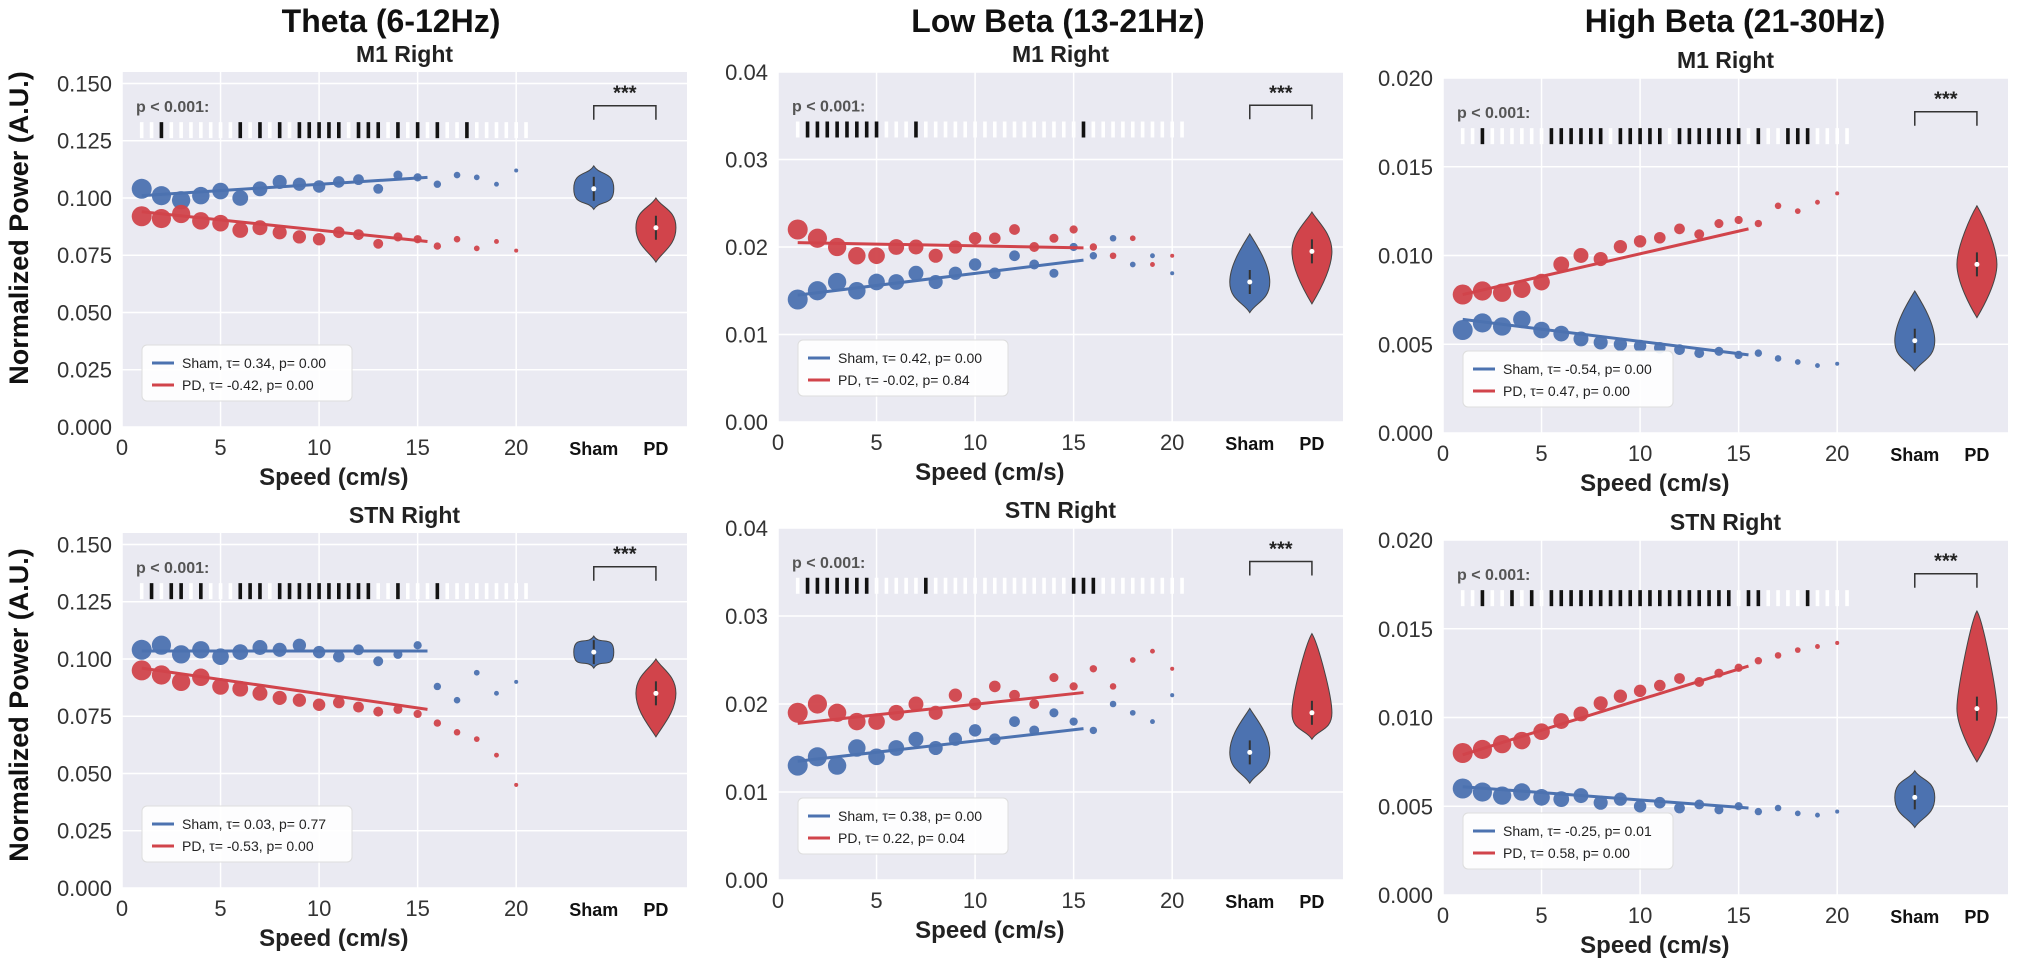 Image resolution: width=2018 pixels, height=969 pixels. Describe the element at coordinates (746, 335) in the screenshot. I see `y-tick-label: 0.01` at that location.